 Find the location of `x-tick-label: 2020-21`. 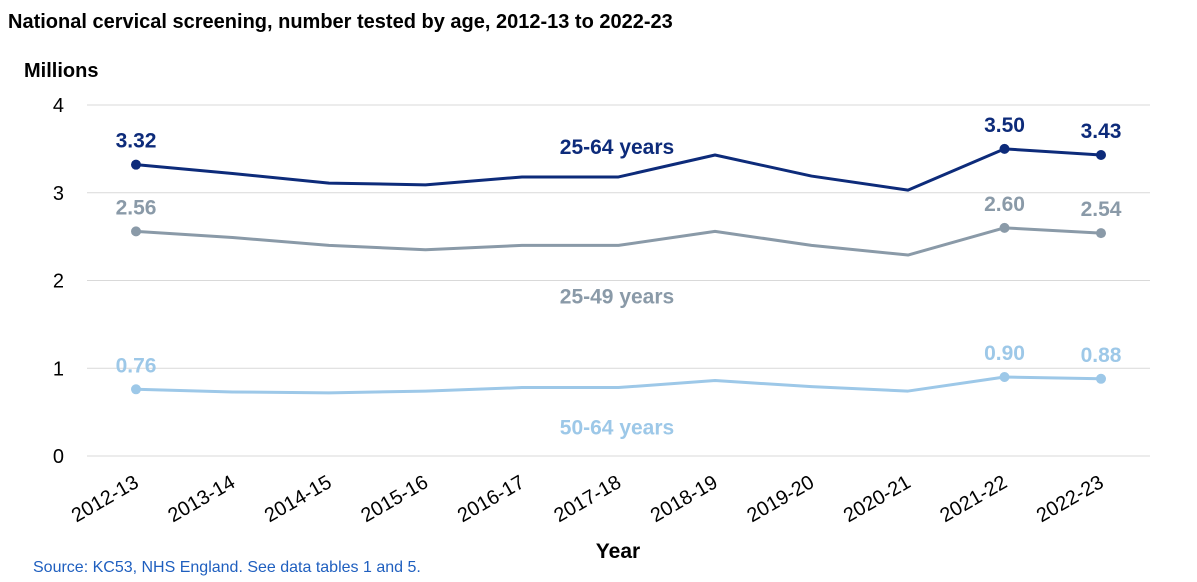

x-tick-label: 2020-21 is located at coordinates (877, 499).